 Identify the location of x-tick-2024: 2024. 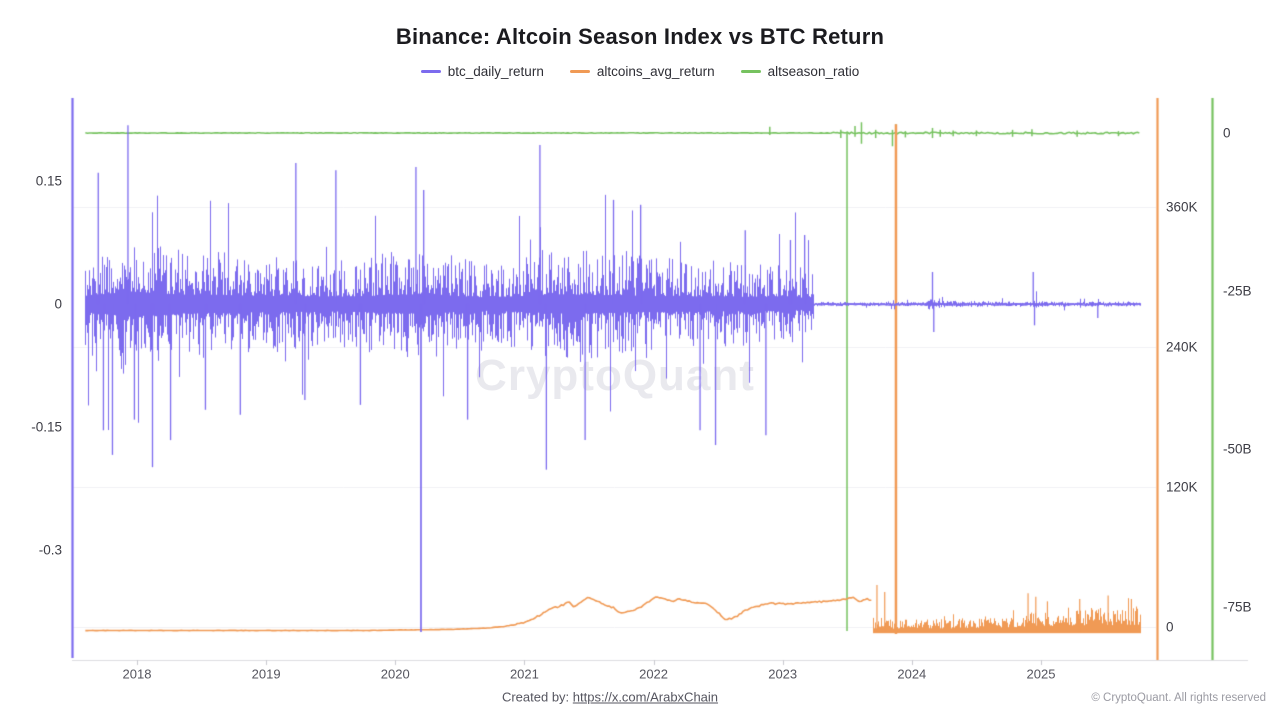
(912, 674).